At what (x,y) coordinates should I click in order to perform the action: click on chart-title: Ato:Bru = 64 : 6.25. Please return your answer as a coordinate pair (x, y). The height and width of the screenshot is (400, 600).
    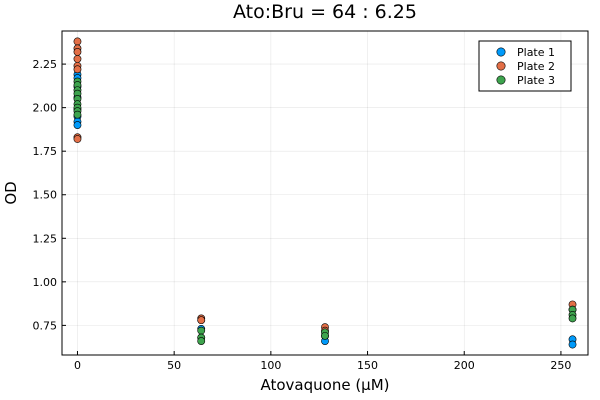
    Looking at the image, I should click on (325, 12).